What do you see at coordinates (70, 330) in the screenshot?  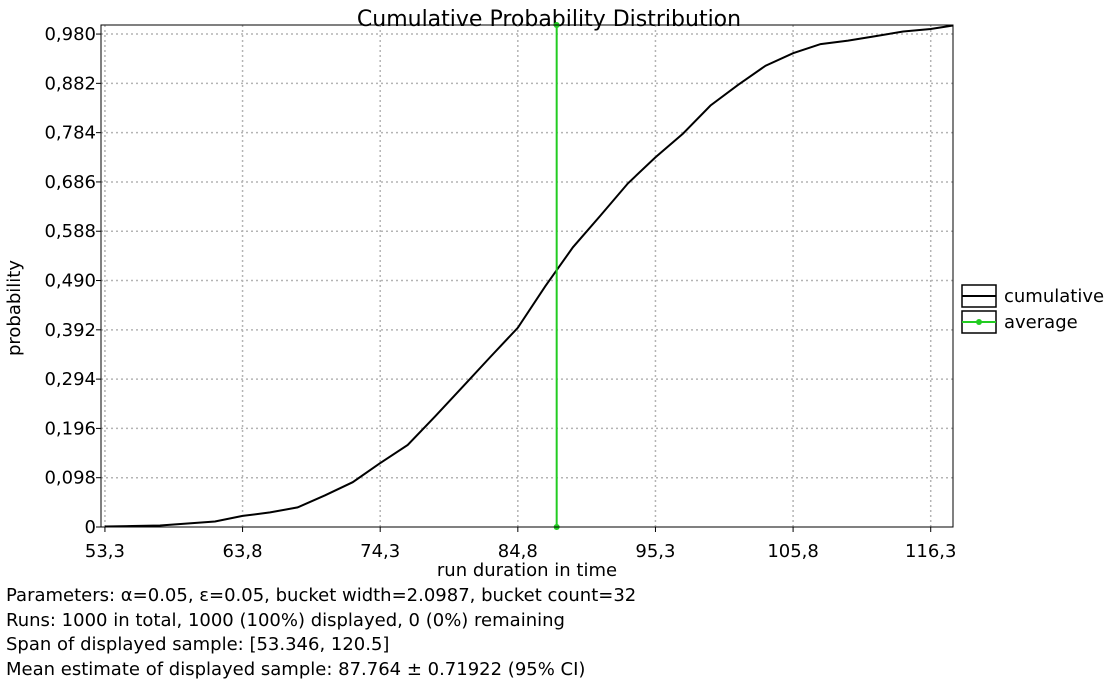 I see `y-tick-label: 0,392` at bounding box center [70, 330].